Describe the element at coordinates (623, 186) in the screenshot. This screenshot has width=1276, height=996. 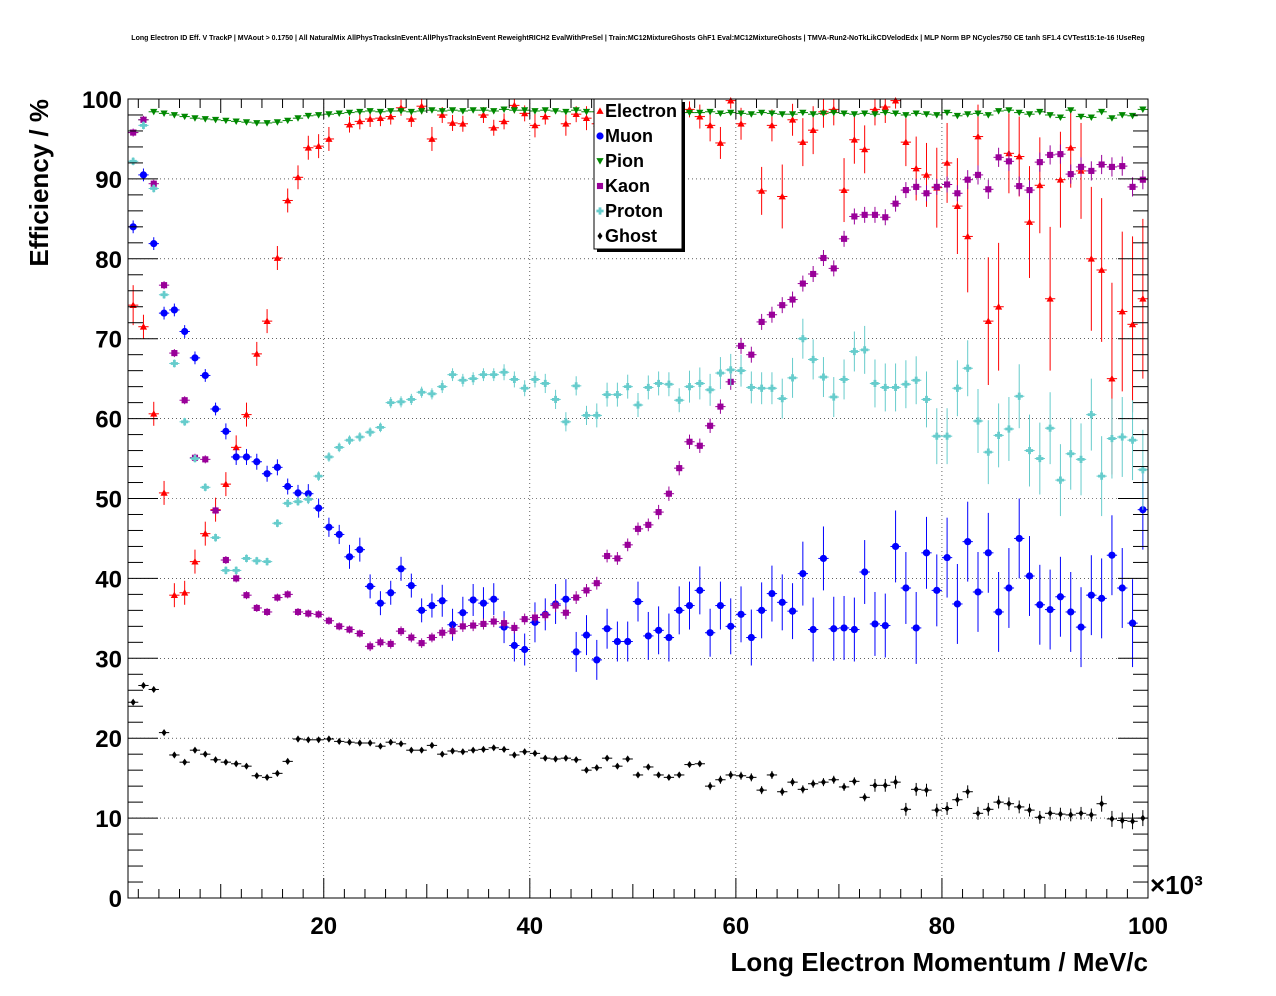
I see `legend-item-kaon: Kaon` at that location.